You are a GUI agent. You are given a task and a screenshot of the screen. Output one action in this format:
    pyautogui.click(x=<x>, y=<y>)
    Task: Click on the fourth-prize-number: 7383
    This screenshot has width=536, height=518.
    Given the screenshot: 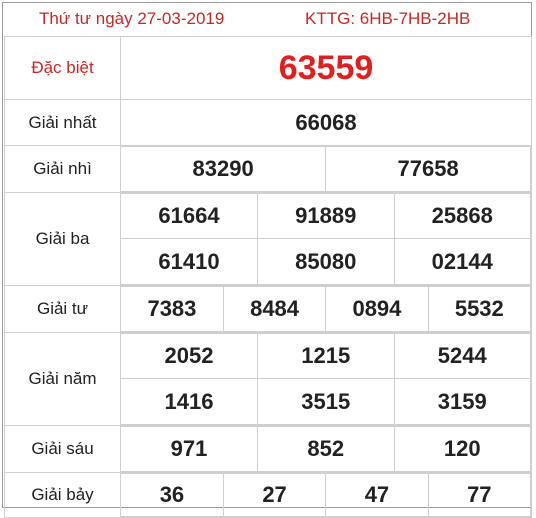 What is the action you would take?
    pyautogui.click(x=172, y=309)
    